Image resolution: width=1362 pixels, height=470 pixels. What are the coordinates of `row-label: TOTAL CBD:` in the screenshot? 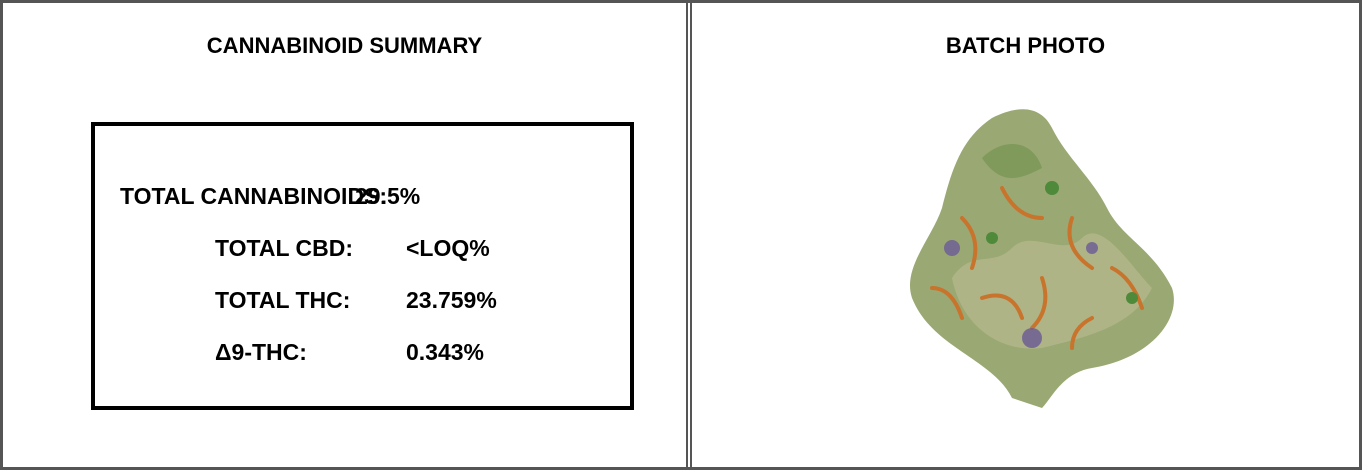 It's located at (284, 248).